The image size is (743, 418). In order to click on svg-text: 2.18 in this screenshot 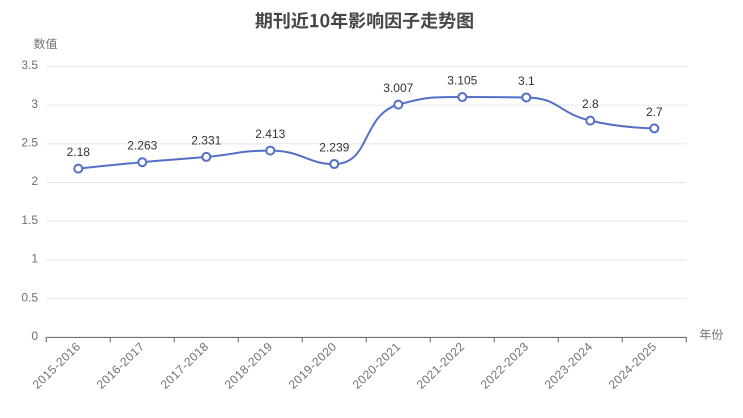, I will do `click(79, 152)`.